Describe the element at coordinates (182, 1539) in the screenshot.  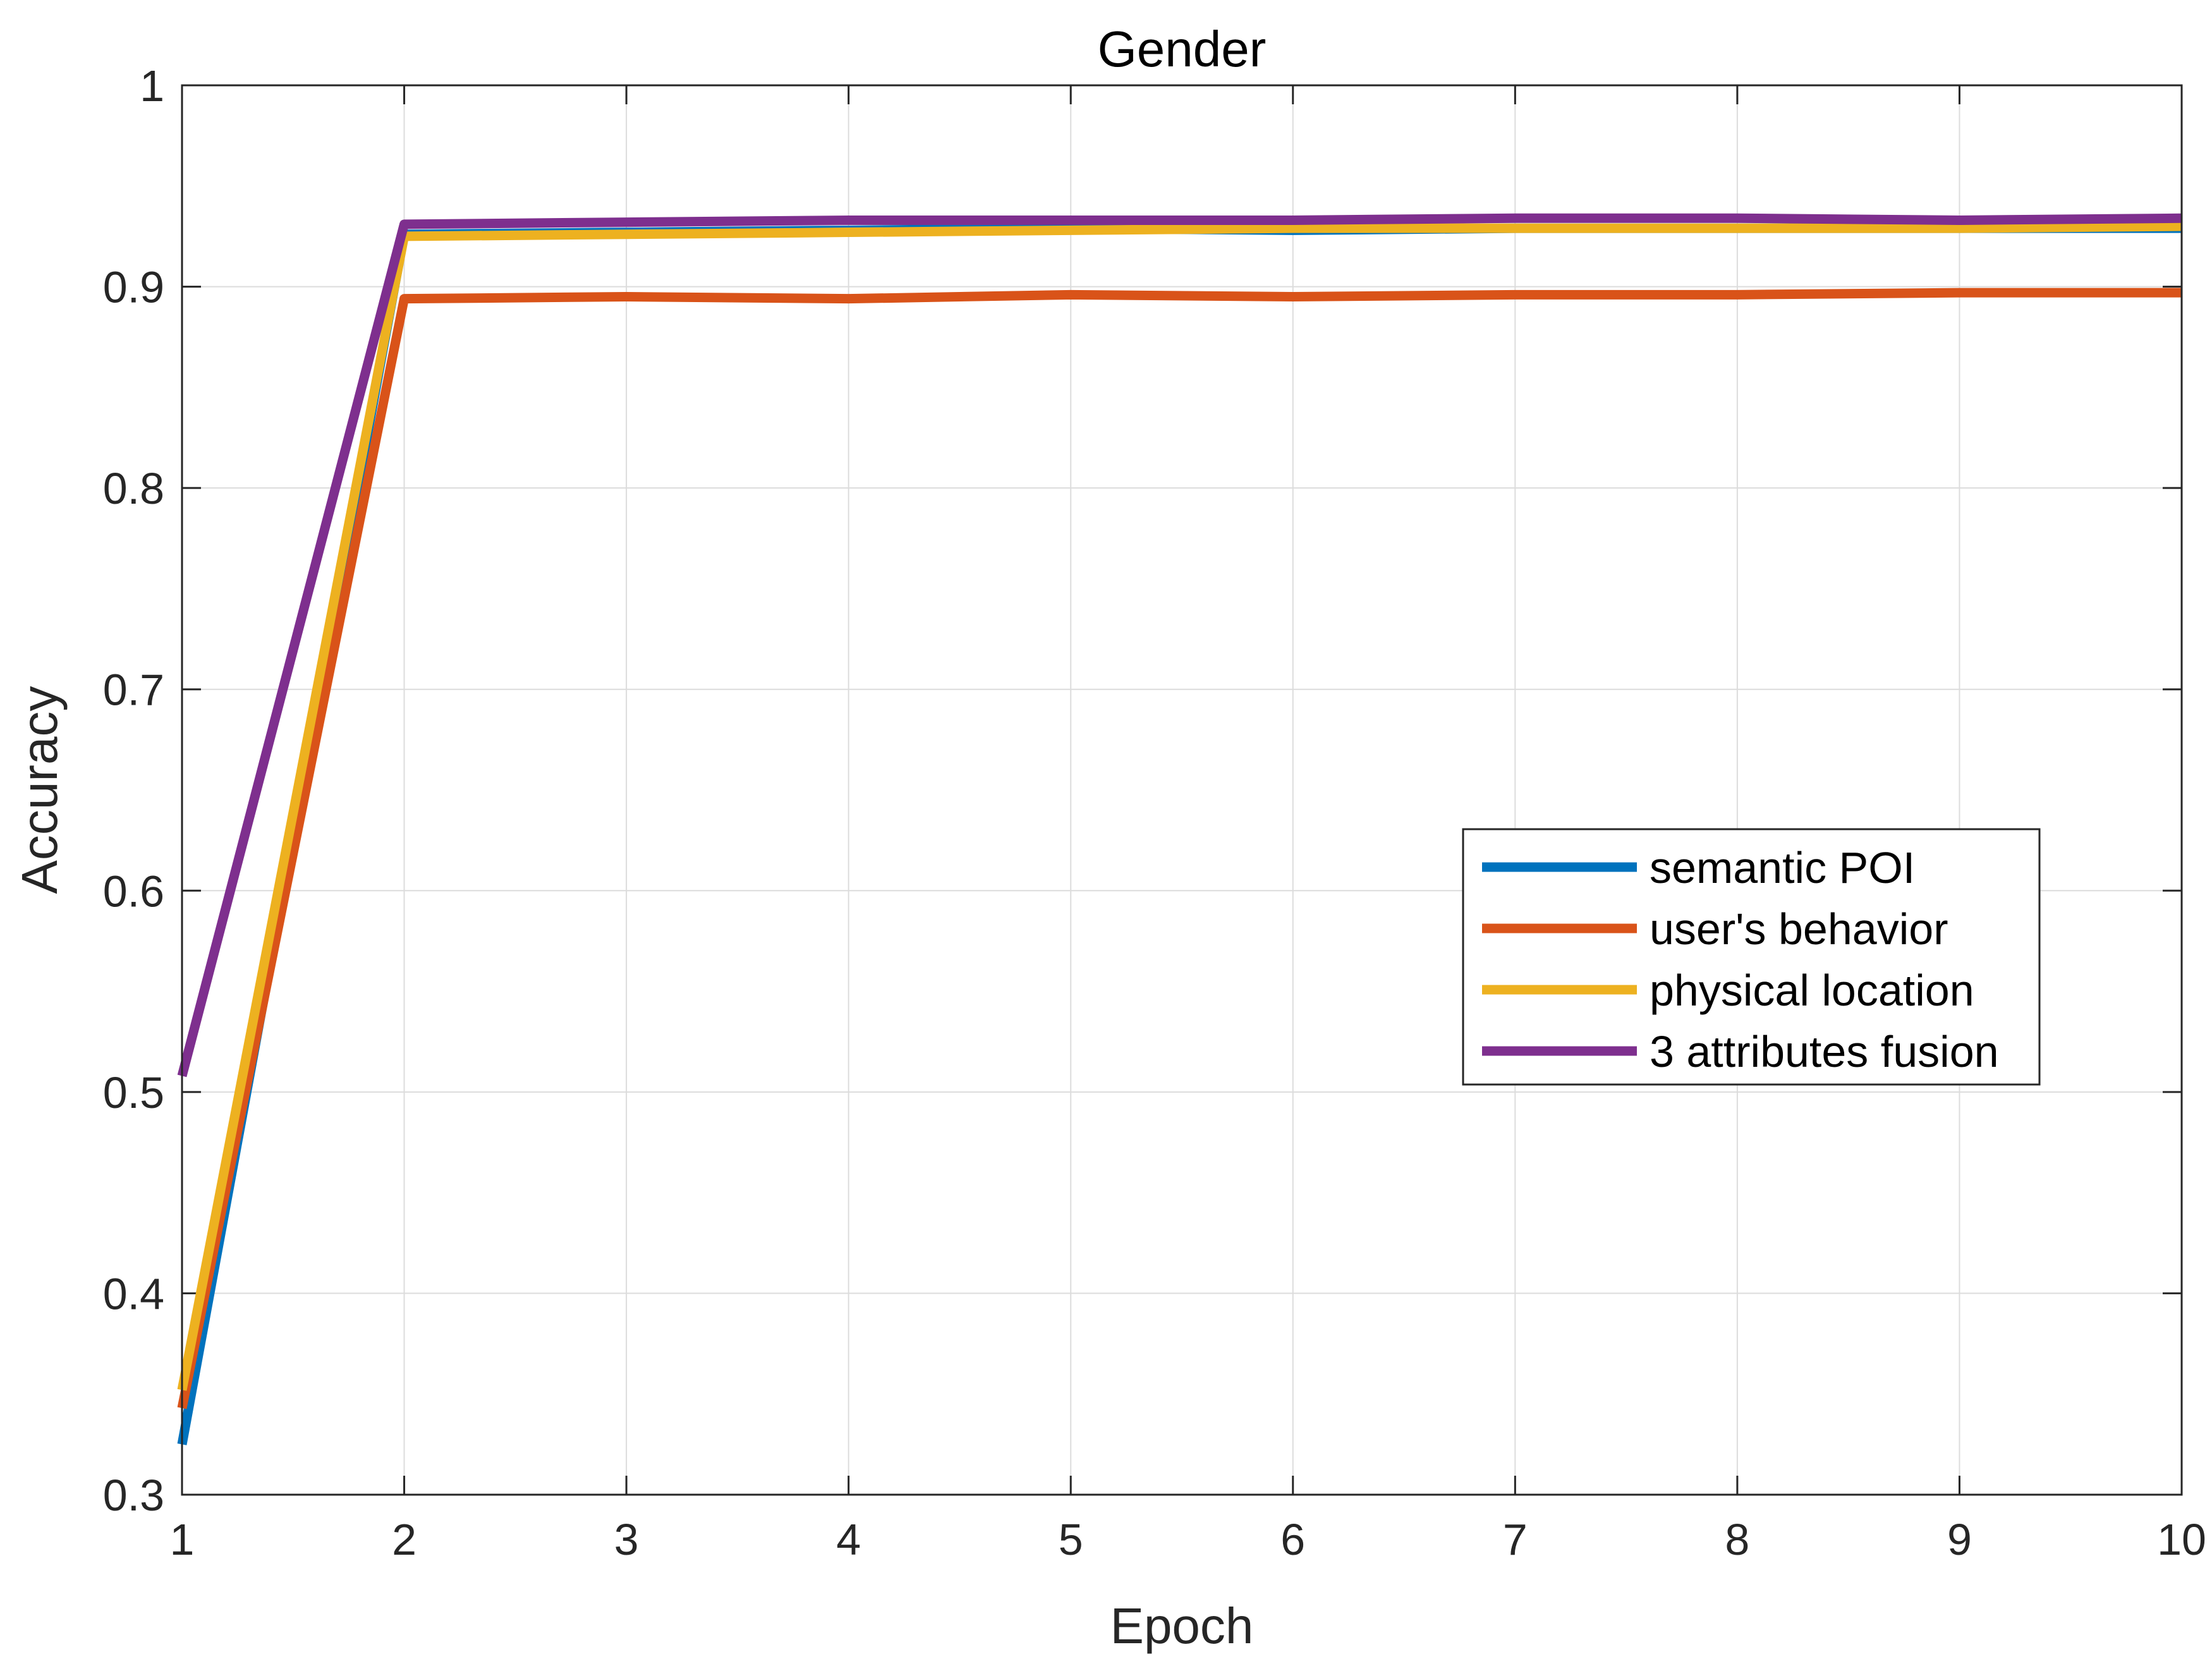
I see `x-tick-label: 1` at that location.